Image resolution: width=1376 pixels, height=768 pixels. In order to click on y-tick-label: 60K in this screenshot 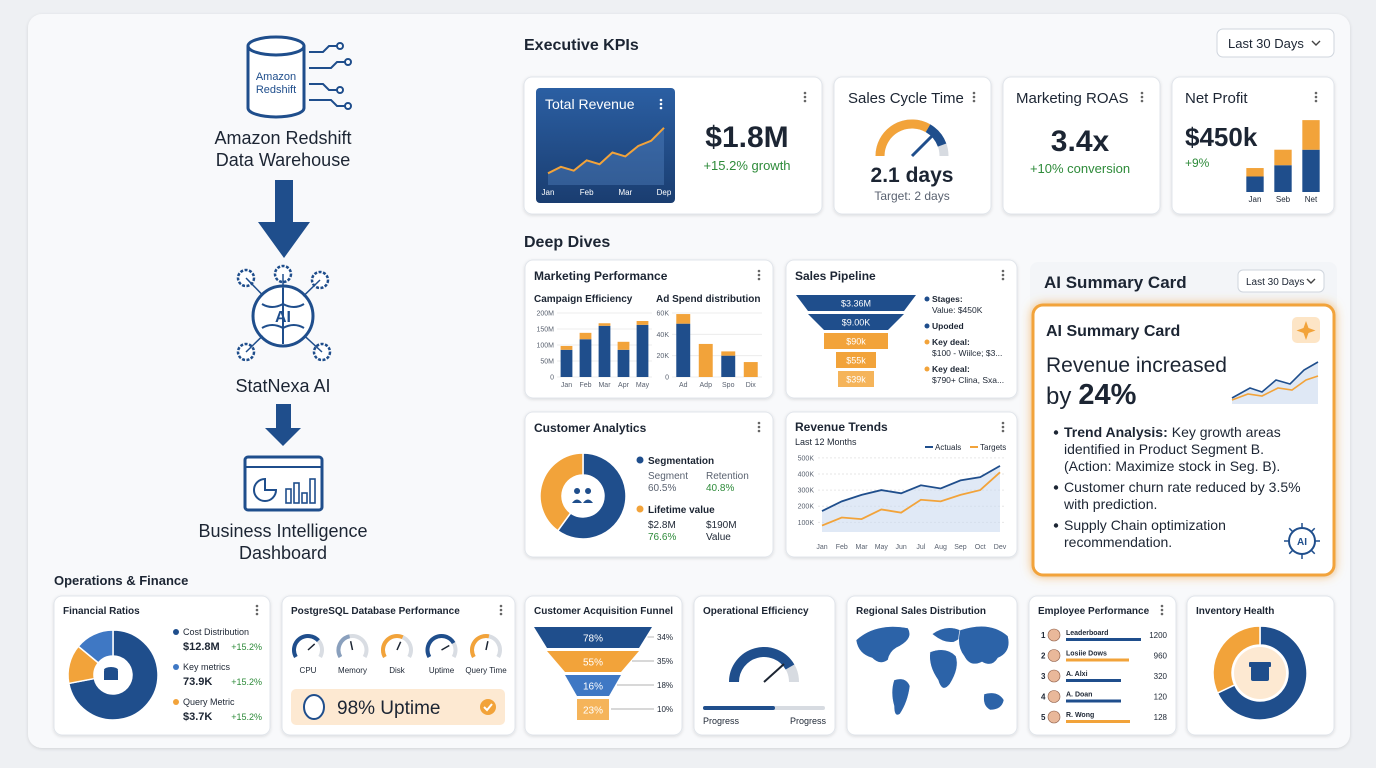, I will do `click(663, 314)`.